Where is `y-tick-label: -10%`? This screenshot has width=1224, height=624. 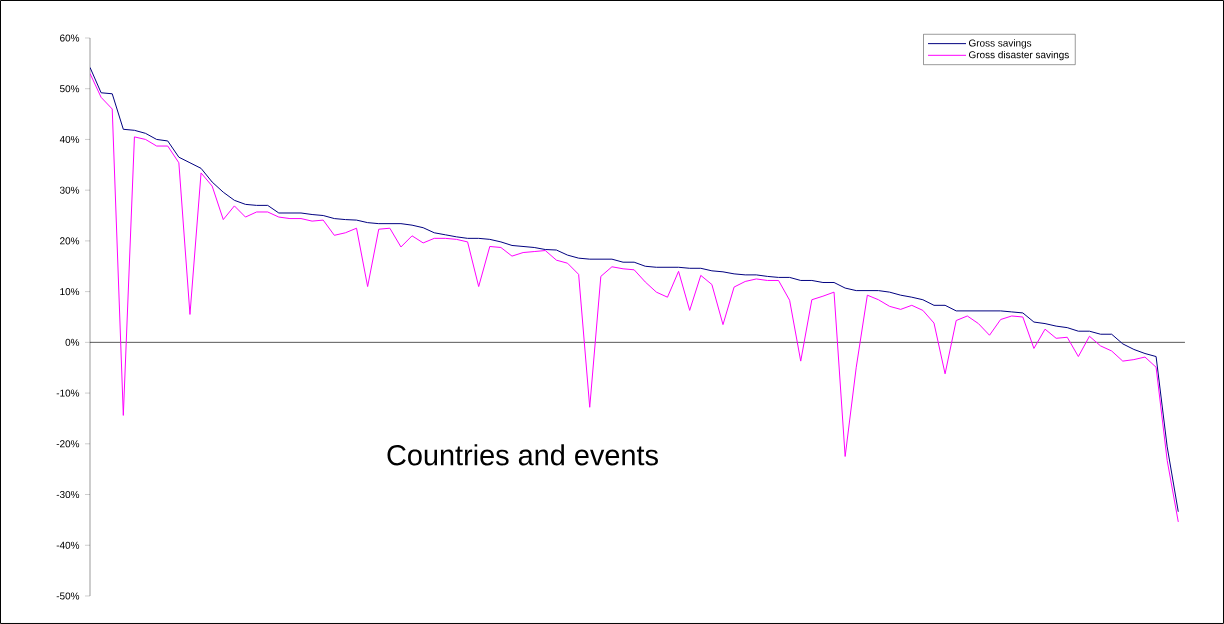 y-tick-label: -10% is located at coordinates (68, 393).